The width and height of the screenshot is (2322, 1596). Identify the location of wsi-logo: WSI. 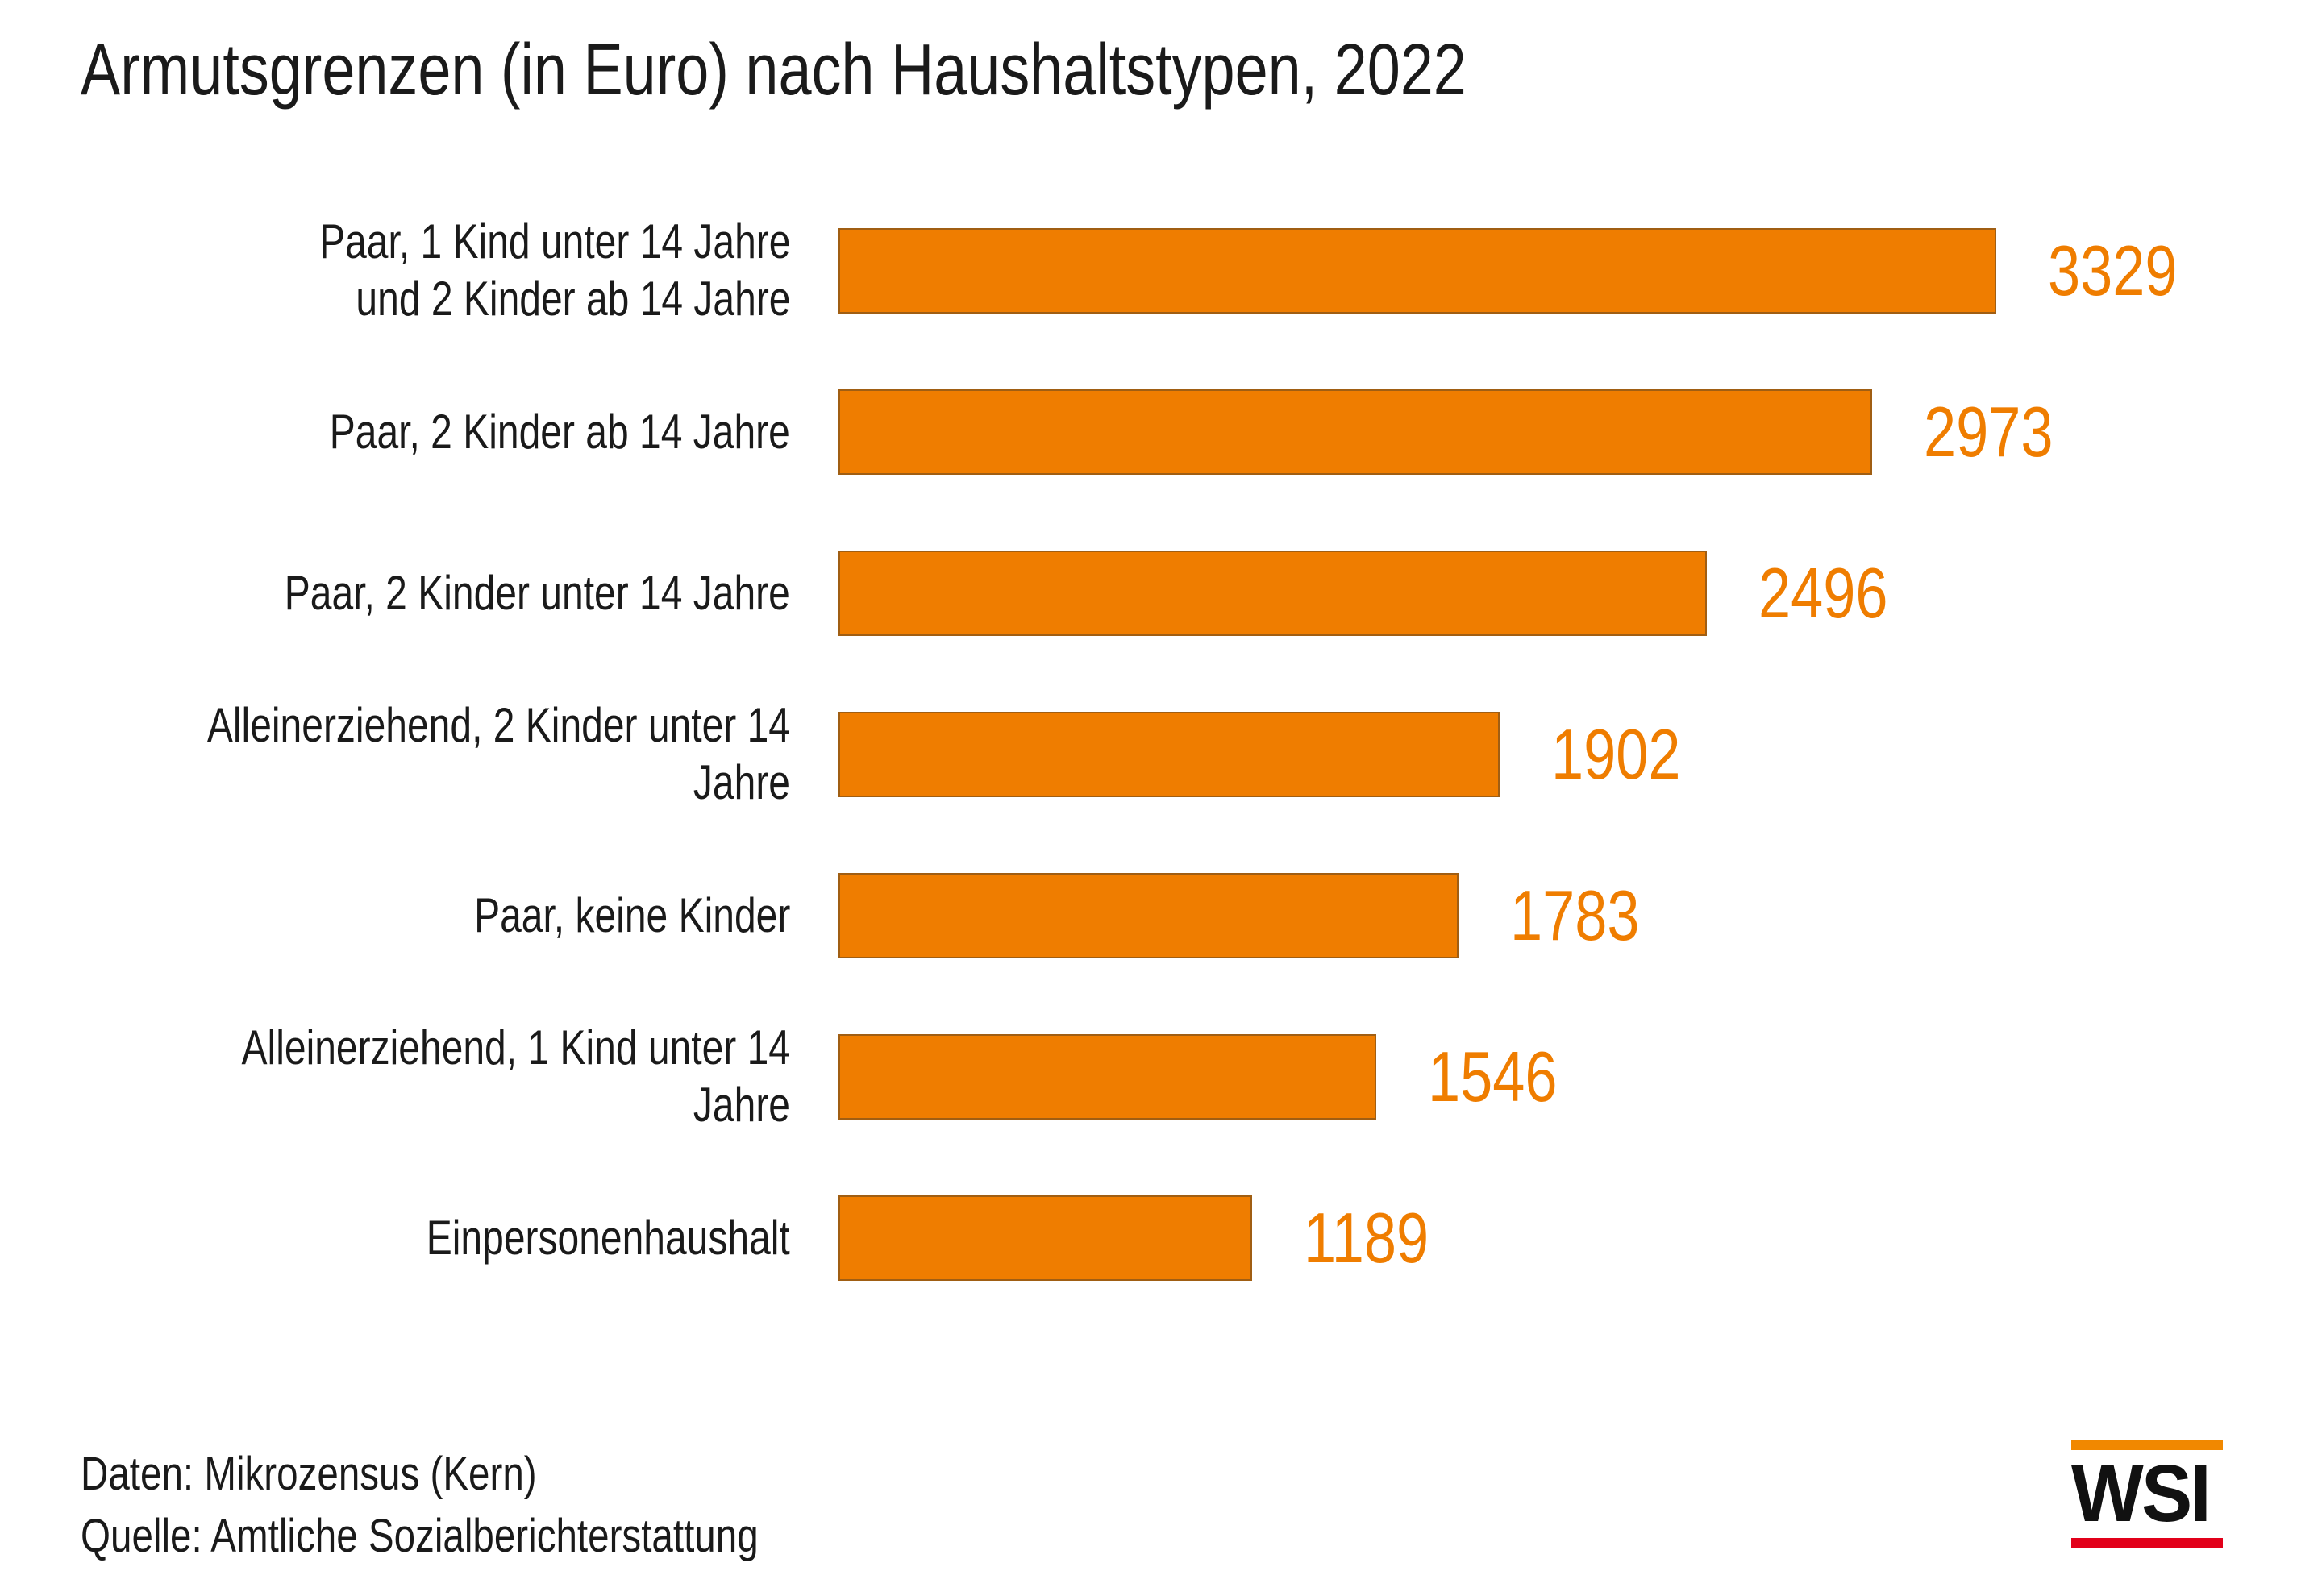
(2147, 1494).